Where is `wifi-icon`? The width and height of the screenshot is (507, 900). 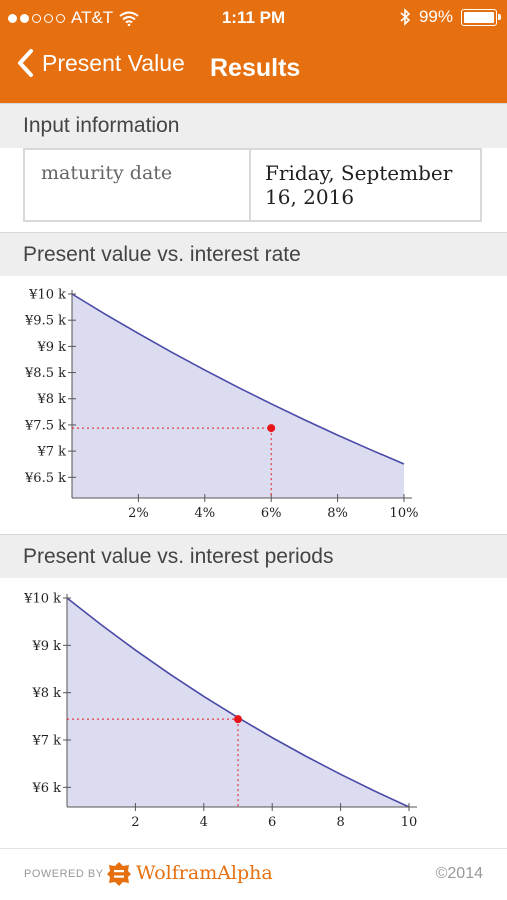 wifi-icon is located at coordinates (129, 18).